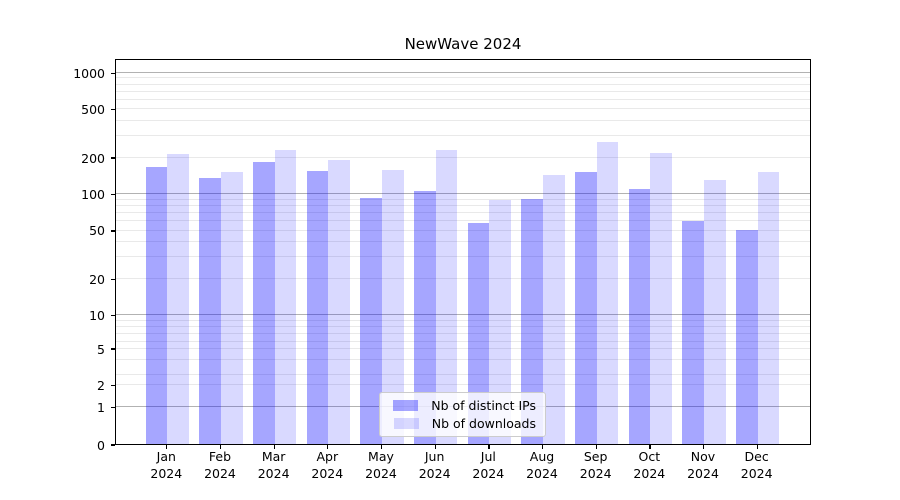  What do you see at coordinates (542, 465) in the screenshot?
I see `x-tick-label-aug: Aug 2024` at bounding box center [542, 465].